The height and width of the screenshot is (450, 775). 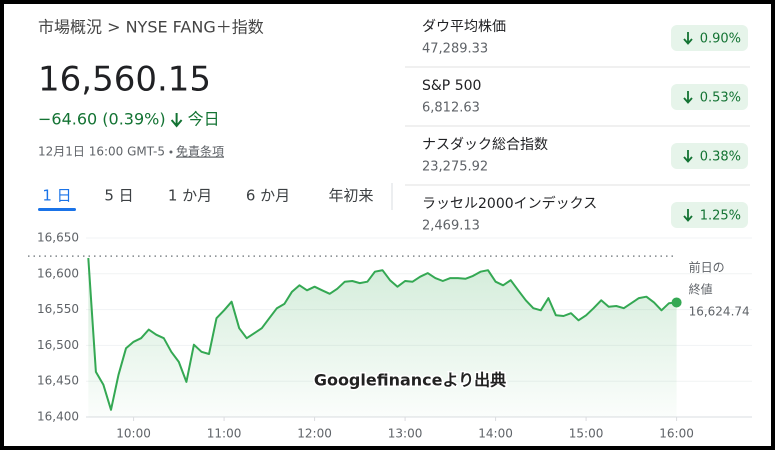 I want to click on x-tick-label: 16:00, so click(x=676, y=434).